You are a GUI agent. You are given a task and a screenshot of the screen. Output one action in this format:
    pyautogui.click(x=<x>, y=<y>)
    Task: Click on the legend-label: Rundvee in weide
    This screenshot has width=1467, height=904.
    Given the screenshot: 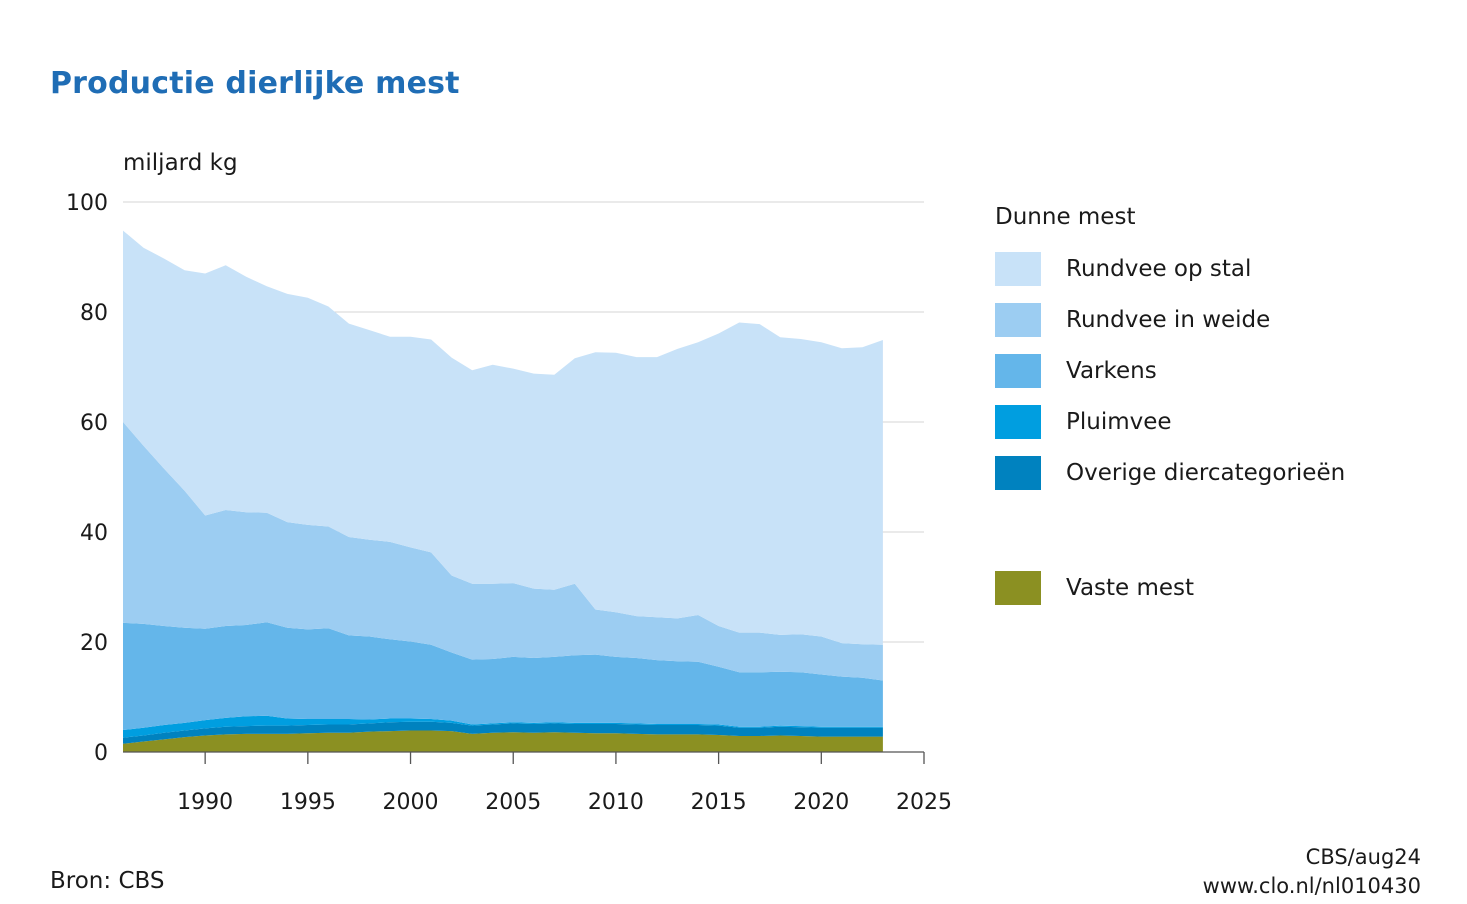 What is the action you would take?
    pyautogui.click(x=1168, y=320)
    